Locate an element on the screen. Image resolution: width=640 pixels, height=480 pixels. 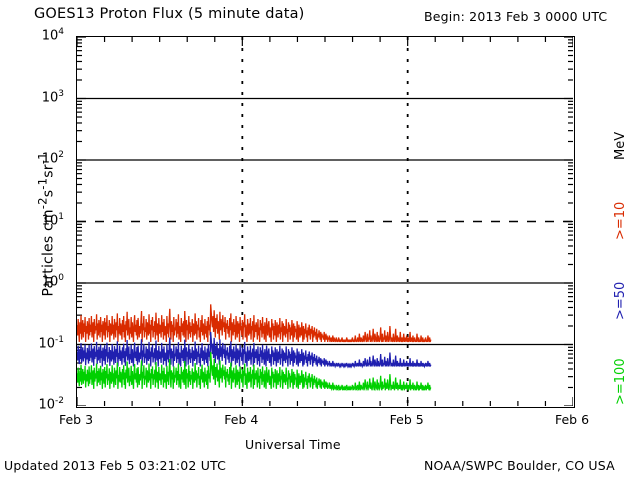
legend-ge10: >=10 is located at coordinates (620, 220).